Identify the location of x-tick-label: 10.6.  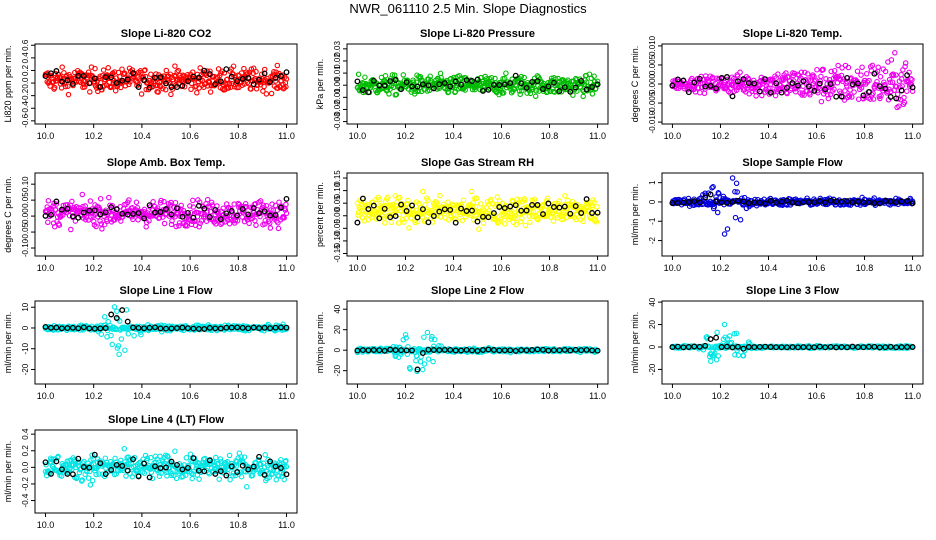
(502, 136).